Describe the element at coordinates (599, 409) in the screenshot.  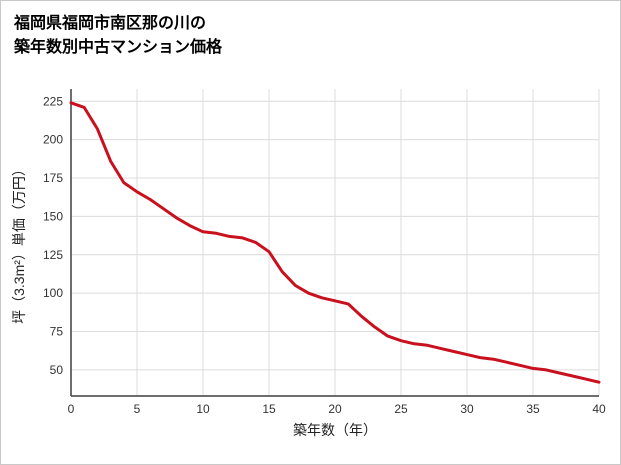
I see `x-tick-label: 40` at that location.